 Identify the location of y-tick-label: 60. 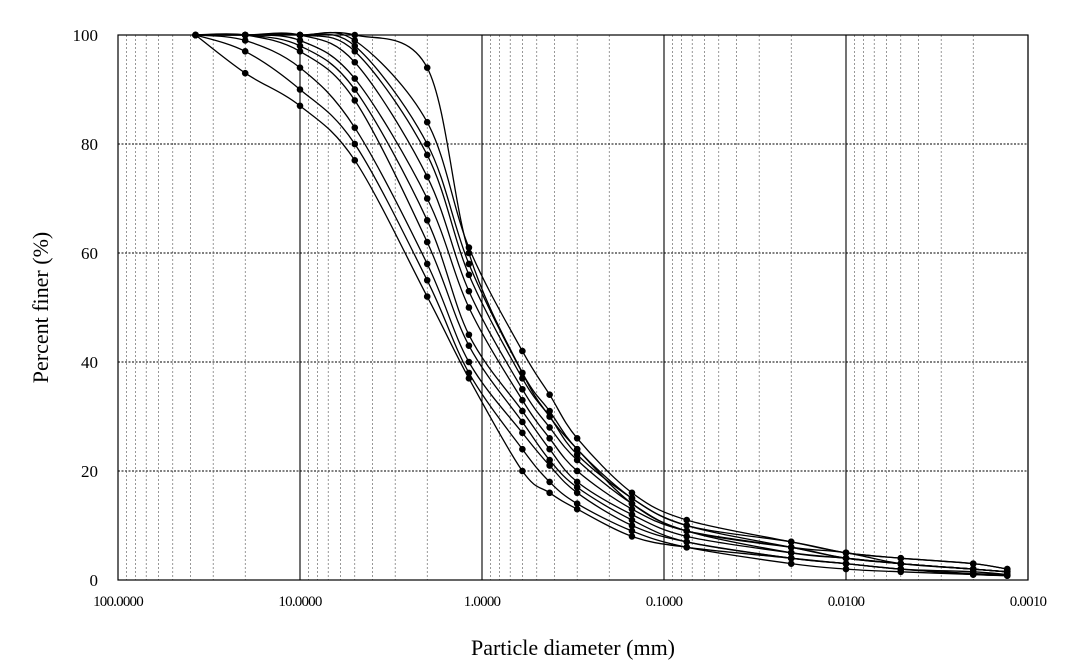
(89, 253).